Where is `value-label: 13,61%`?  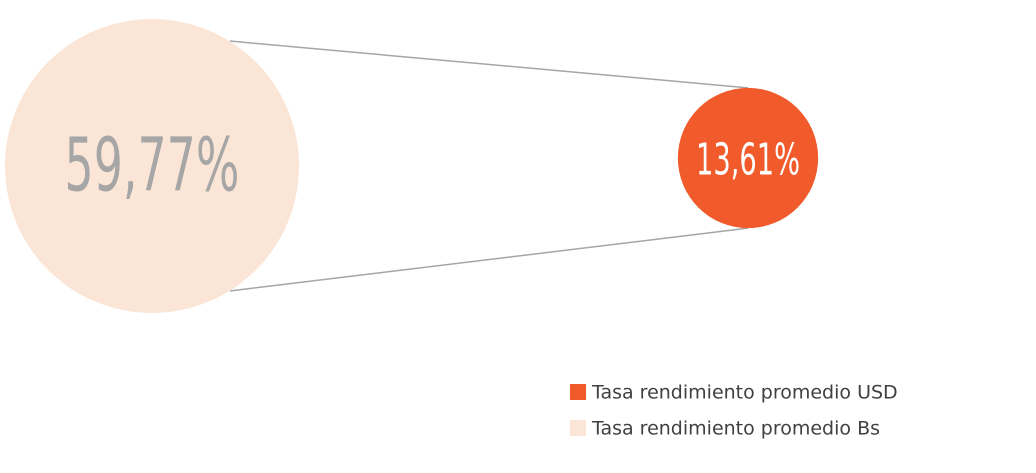 value-label: 13,61% is located at coordinates (748, 160).